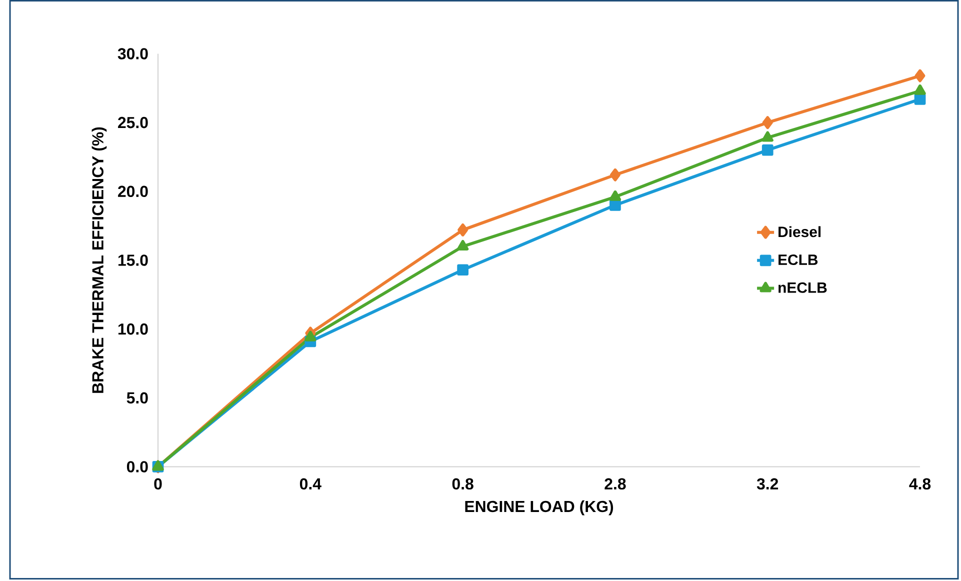  What do you see at coordinates (798, 260) in the screenshot?
I see `legend-label: ECLB` at bounding box center [798, 260].